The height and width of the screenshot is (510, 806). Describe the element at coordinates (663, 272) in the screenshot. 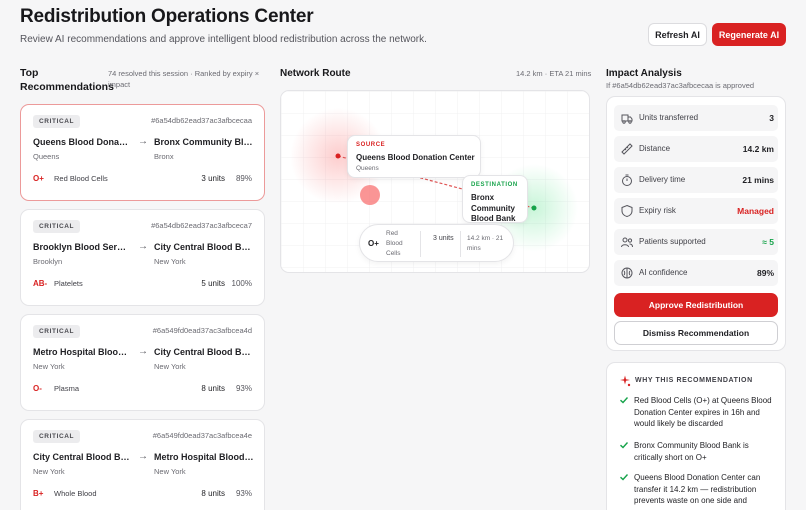

I see `metric-label: AI confidence` at that location.